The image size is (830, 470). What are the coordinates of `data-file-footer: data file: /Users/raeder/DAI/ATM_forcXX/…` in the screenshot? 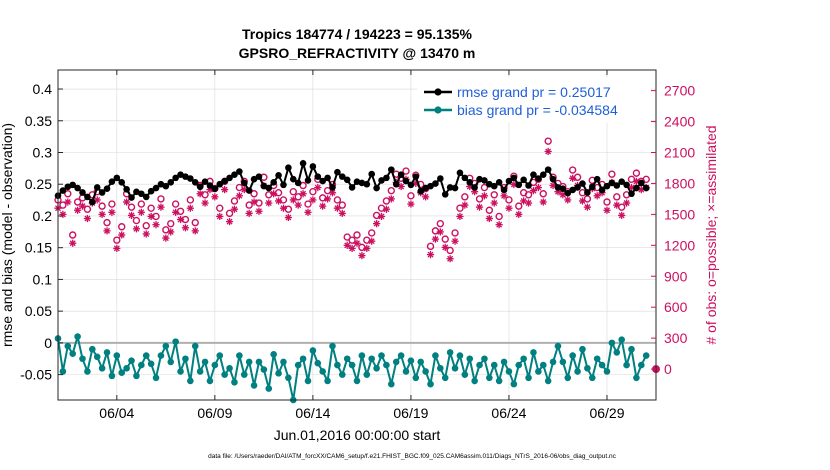 It's located at (412, 456).